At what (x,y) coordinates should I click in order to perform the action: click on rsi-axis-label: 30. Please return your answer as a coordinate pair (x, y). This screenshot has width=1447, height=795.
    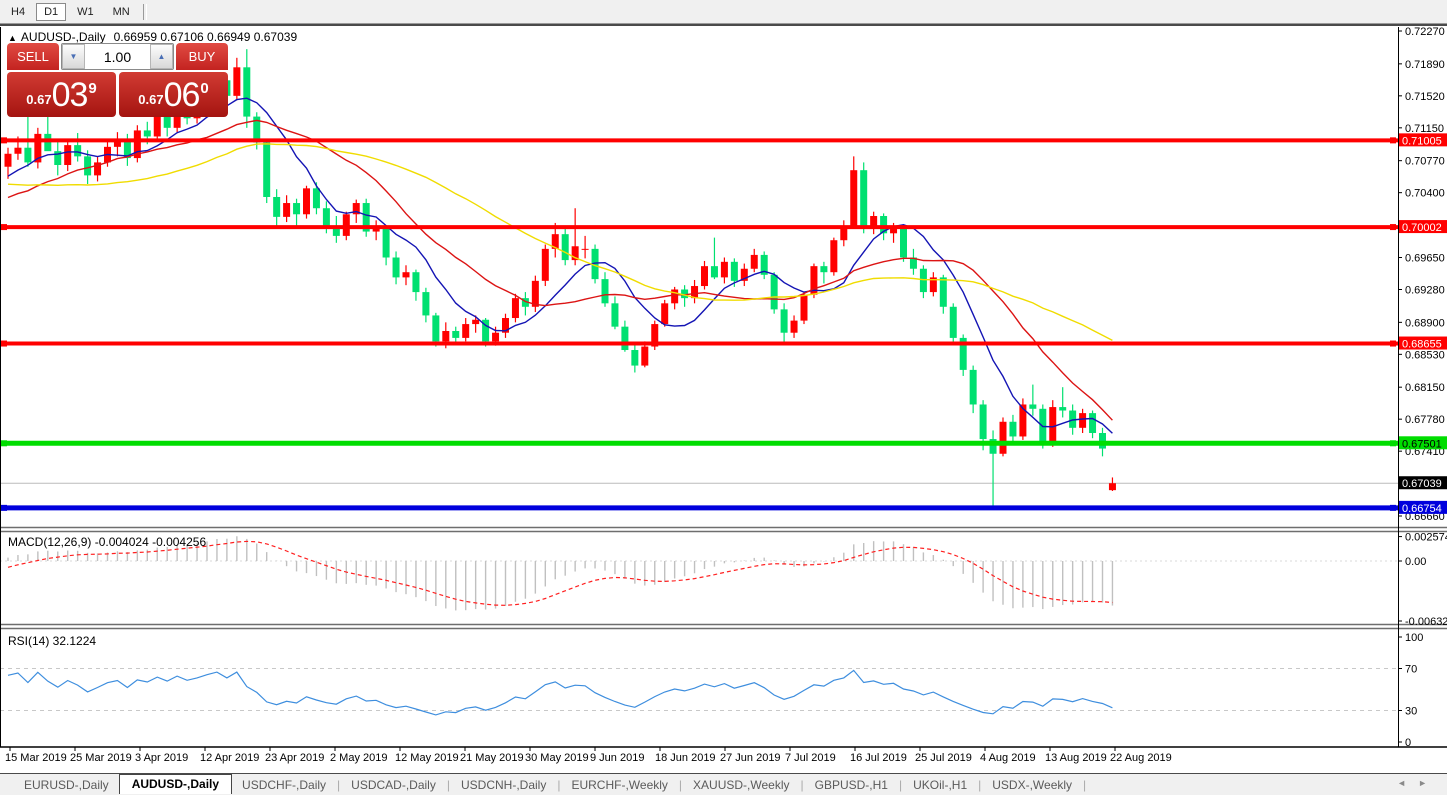
    Looking at the image, I should click on (1411, 712).